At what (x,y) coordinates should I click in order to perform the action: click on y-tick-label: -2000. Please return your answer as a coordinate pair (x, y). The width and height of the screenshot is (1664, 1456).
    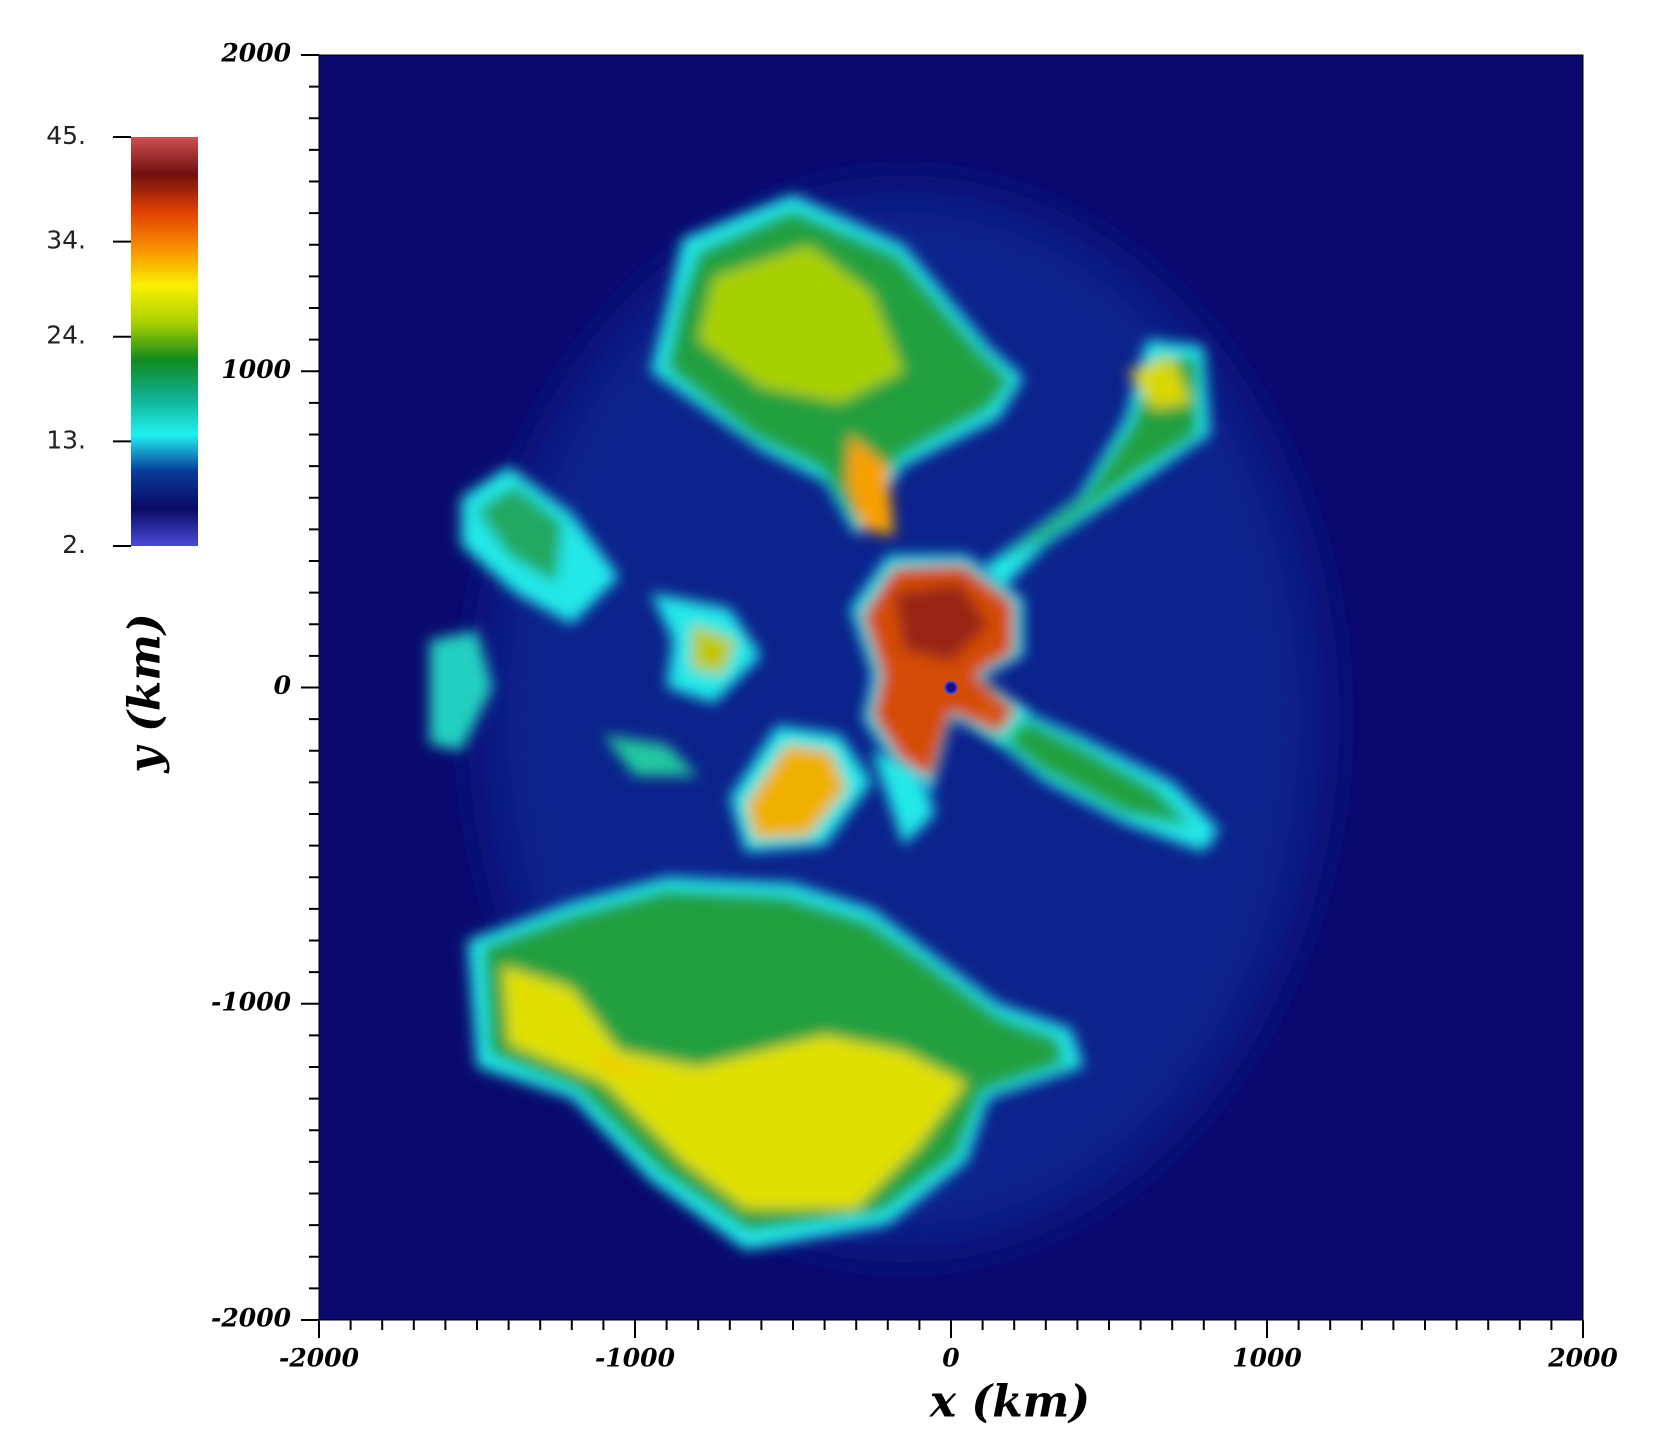
    Looking at the image, I should click on (251, 1318).